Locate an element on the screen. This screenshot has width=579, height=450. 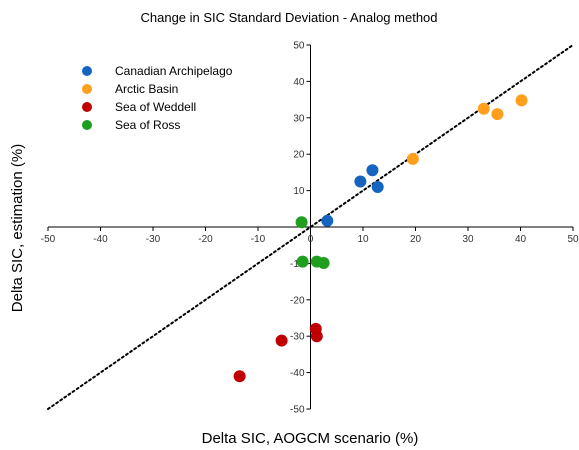
x-tick-label: 20 is located at coordinates (416, 239).